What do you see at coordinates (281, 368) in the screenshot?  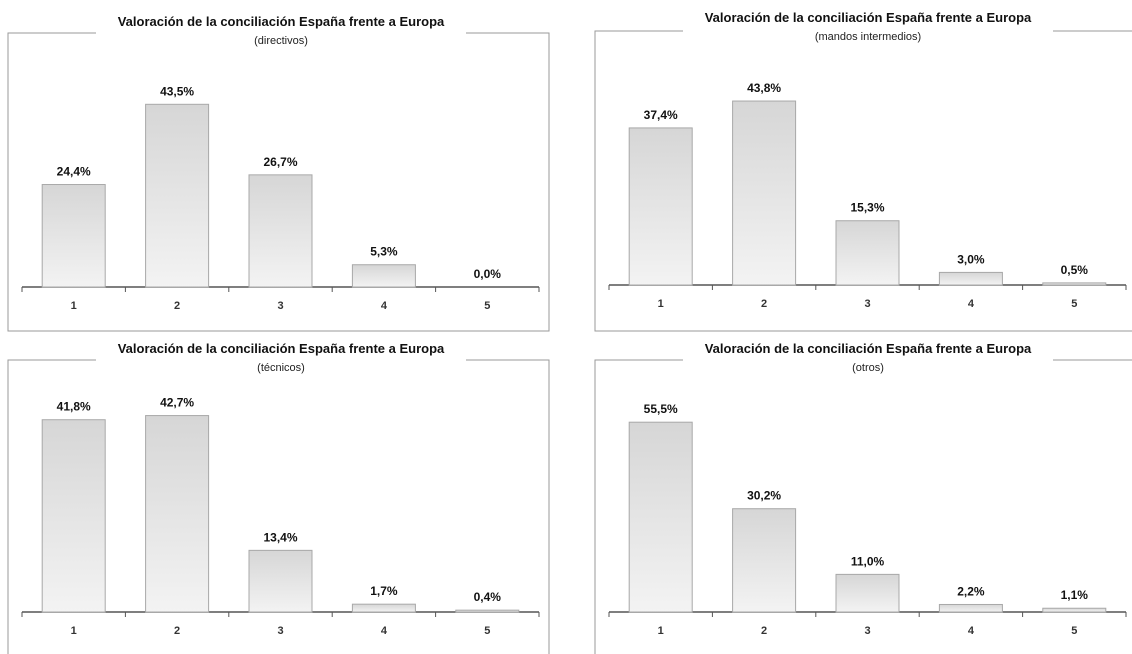 I see `chart-subtitle: (técnicos)` at bounding box center [281, 368].